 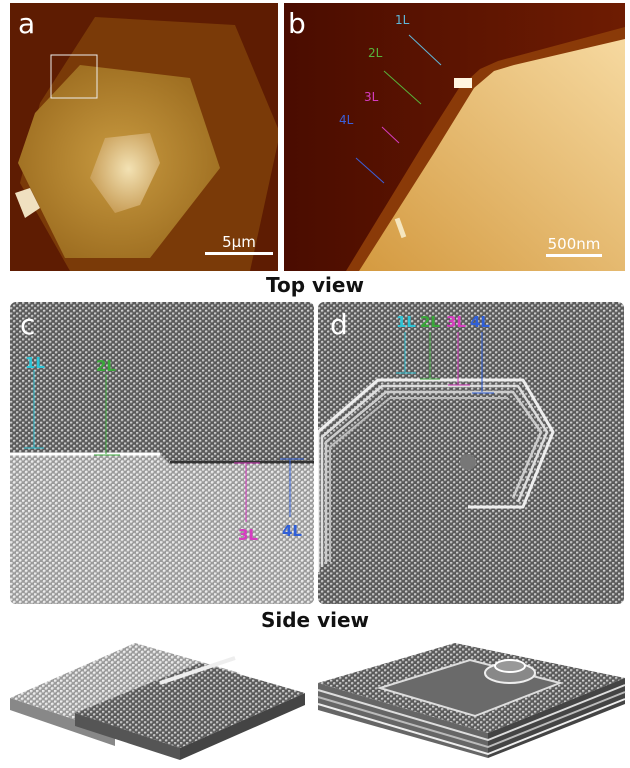 I want to click on side-model-right, so click(x=471, y=700).